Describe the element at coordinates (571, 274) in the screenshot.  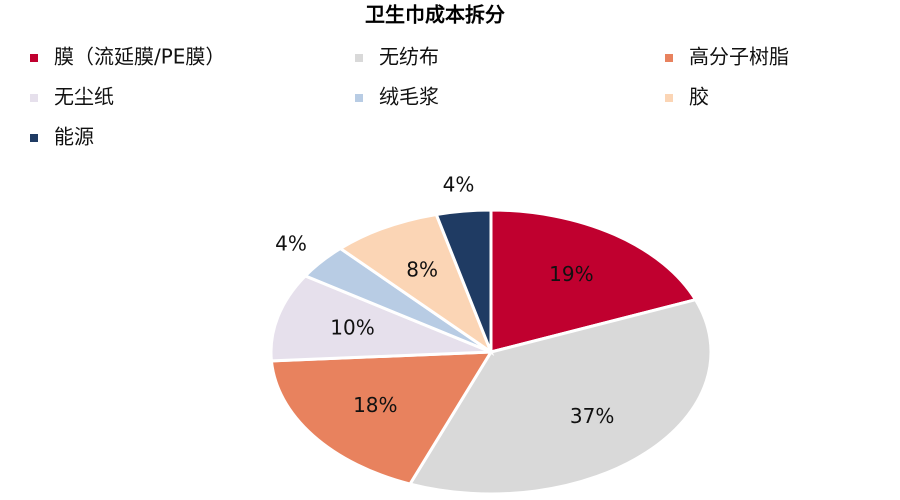
I see `data-label: 19%` at that location.